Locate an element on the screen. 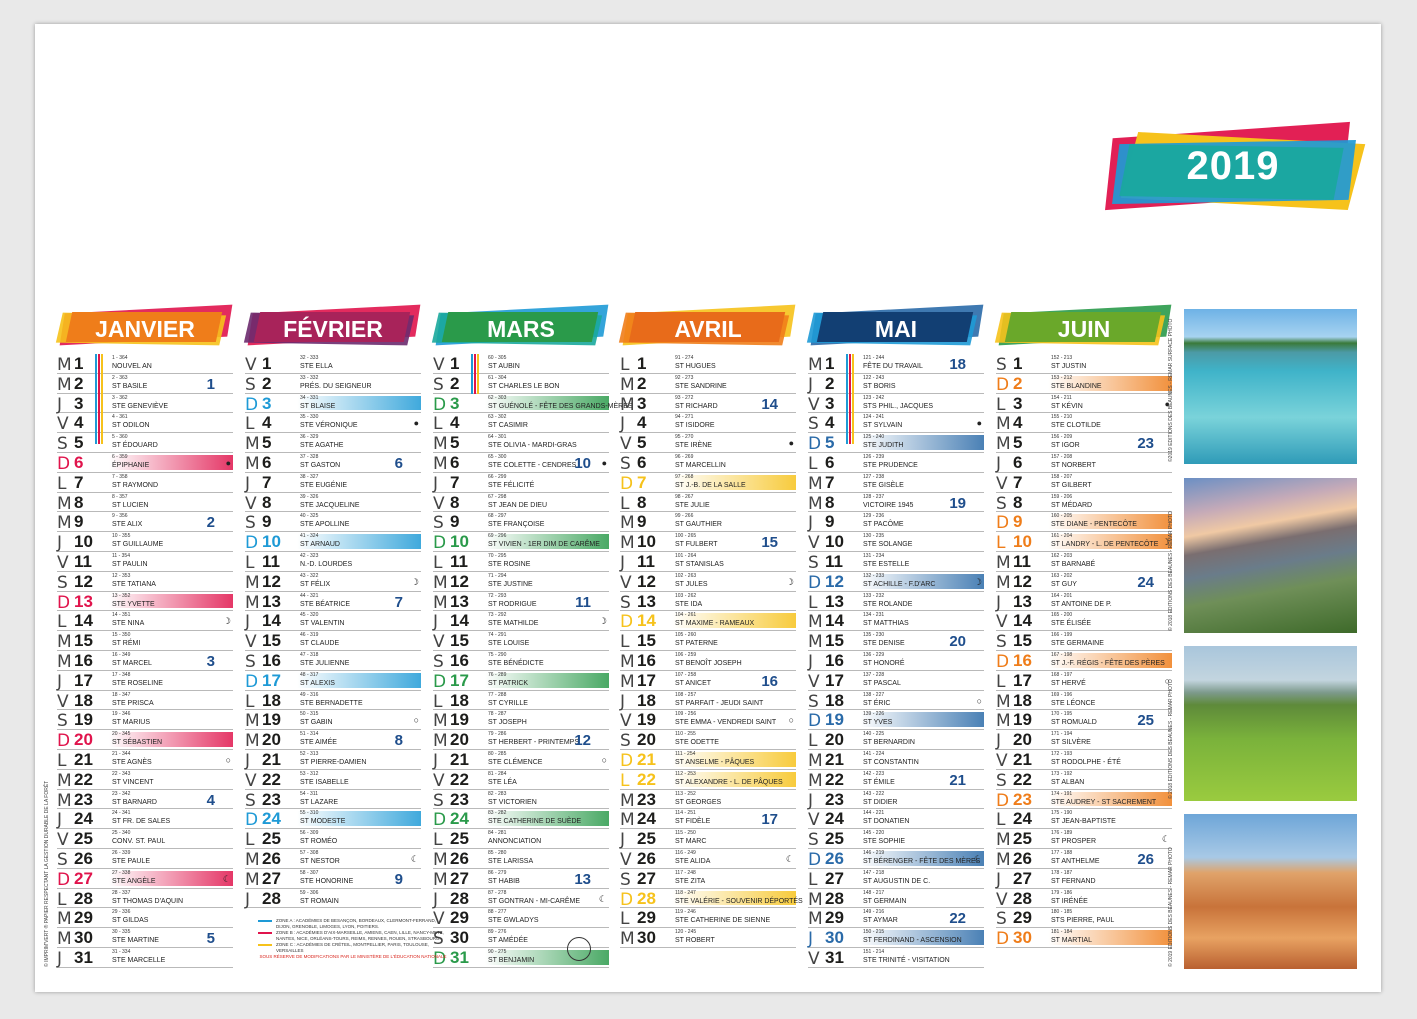 The width and height of the screenshot is (1417, 1019). day-row: V 25 25 - 340 CONV. ST. PAUL is located at coordinates (145, 839).